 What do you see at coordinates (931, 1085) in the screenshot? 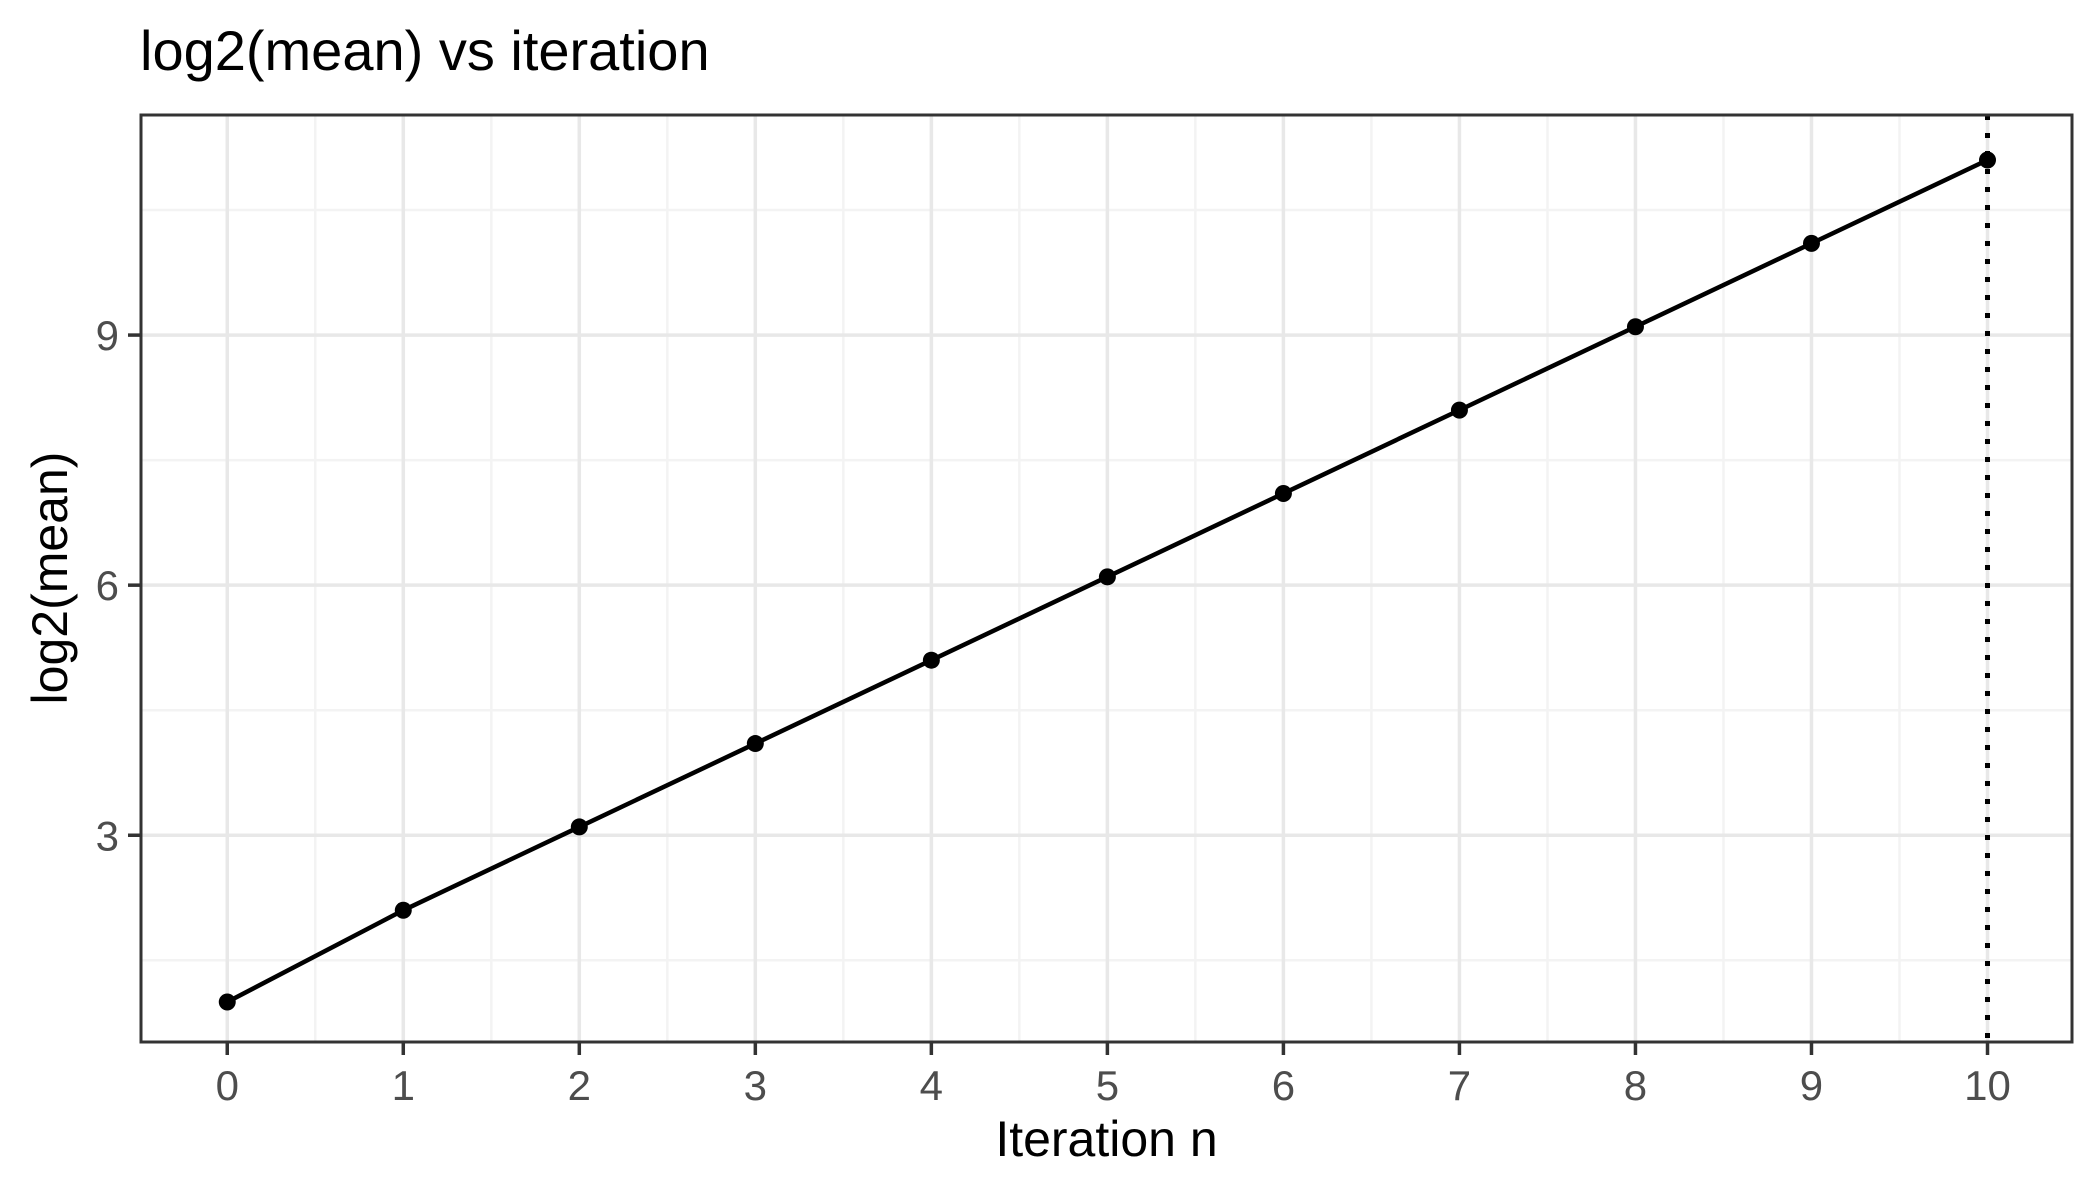
I see `x-tick-label: 4` at bounding box center [931, 1085].